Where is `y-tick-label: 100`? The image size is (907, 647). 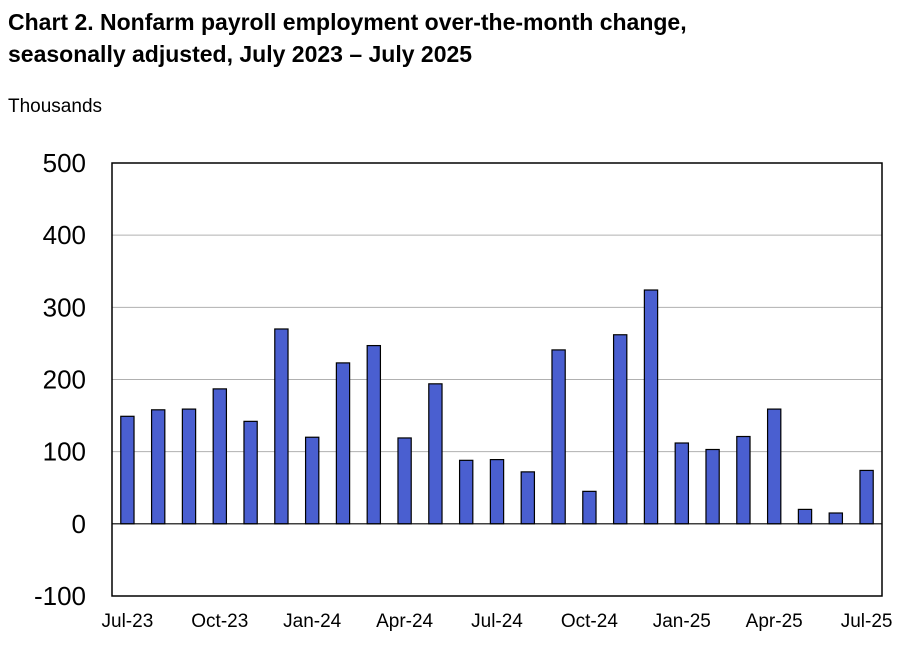
y-tick-label: 100 is located at coordinates (64, 452).